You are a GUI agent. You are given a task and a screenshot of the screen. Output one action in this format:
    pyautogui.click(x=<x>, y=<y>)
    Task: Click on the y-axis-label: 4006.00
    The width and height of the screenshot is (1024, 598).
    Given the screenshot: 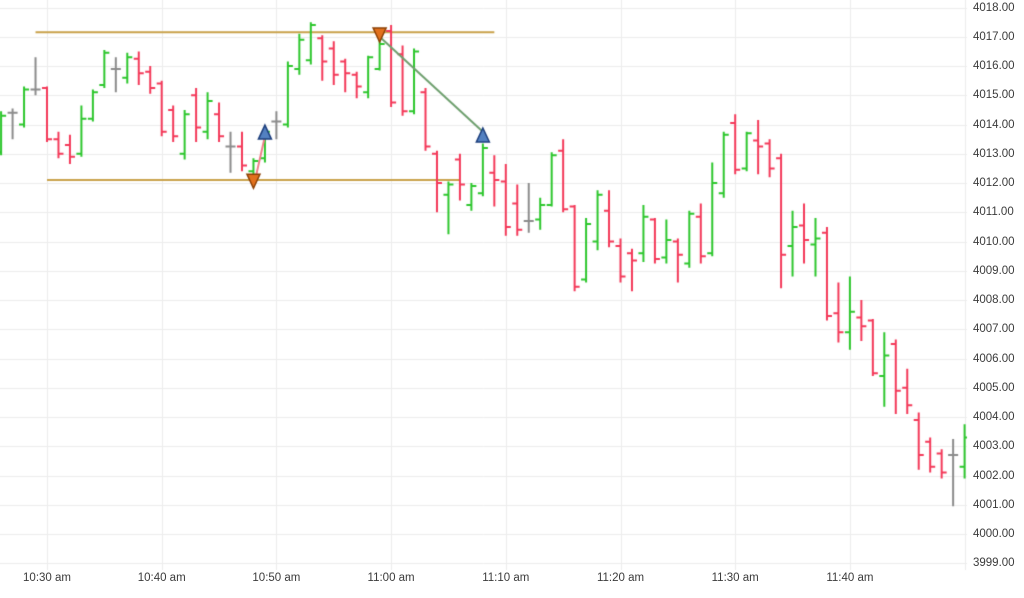 What is the action you would take?
    pyautogui.click(x=994, y=358)
    